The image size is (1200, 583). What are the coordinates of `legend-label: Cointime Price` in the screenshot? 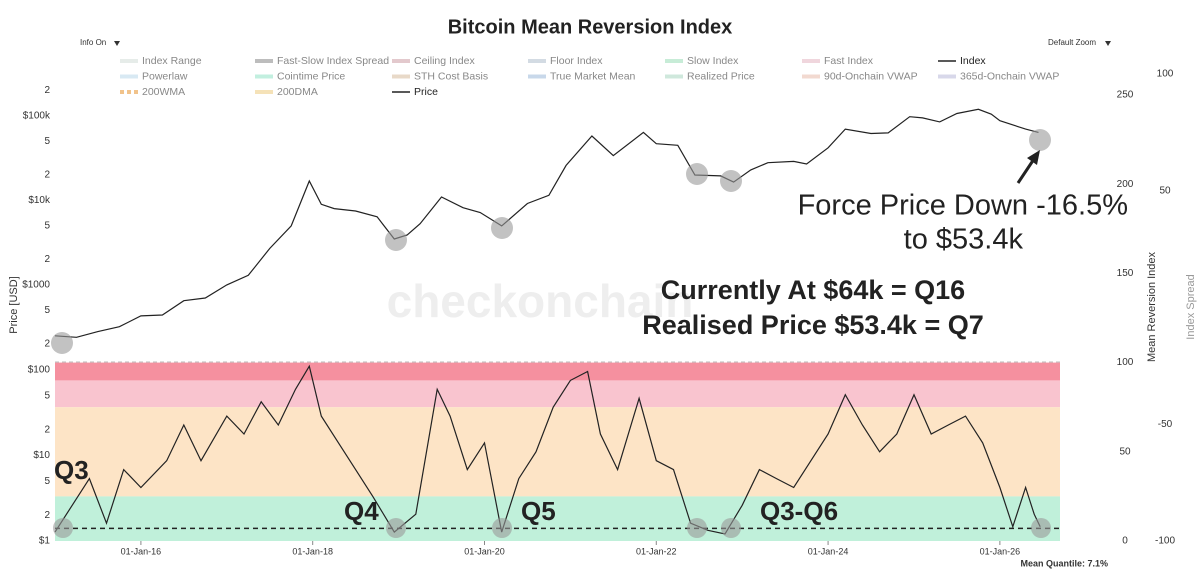 It's located at (311, 76).